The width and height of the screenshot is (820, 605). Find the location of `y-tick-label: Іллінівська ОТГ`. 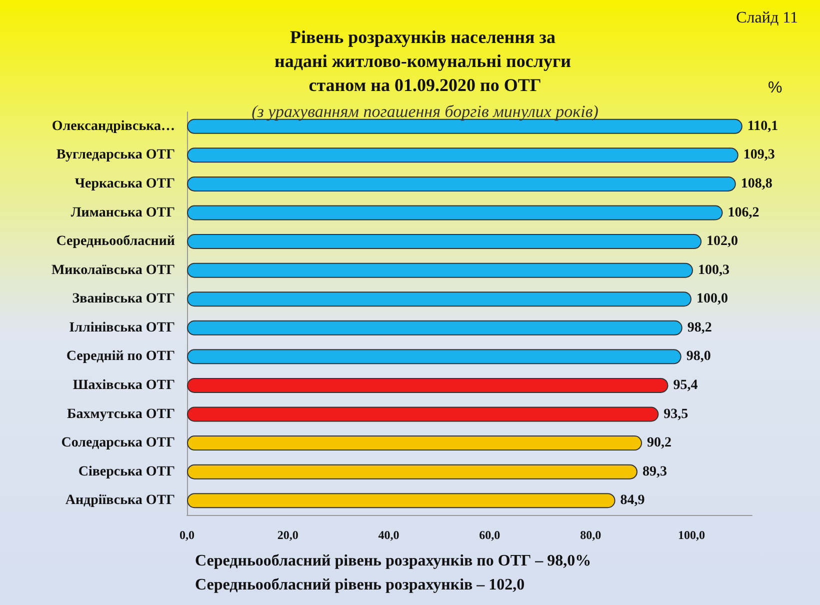

y-tick-label: Іллінівська ОТГ is located at coordinates (122, 328).